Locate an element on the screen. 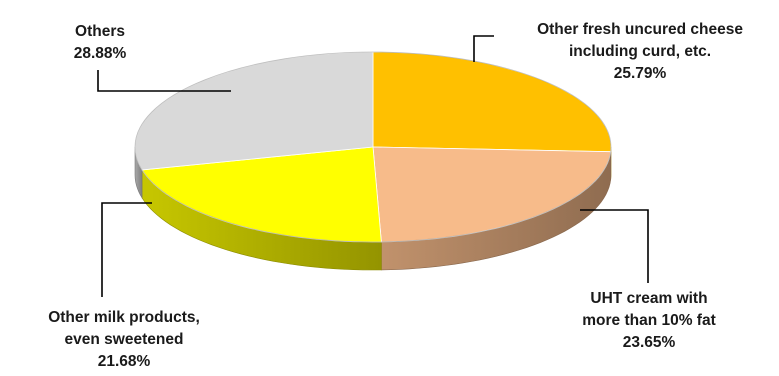  slice-name-0: Other fresh uncured cheese is located at coordinates (640, 29).